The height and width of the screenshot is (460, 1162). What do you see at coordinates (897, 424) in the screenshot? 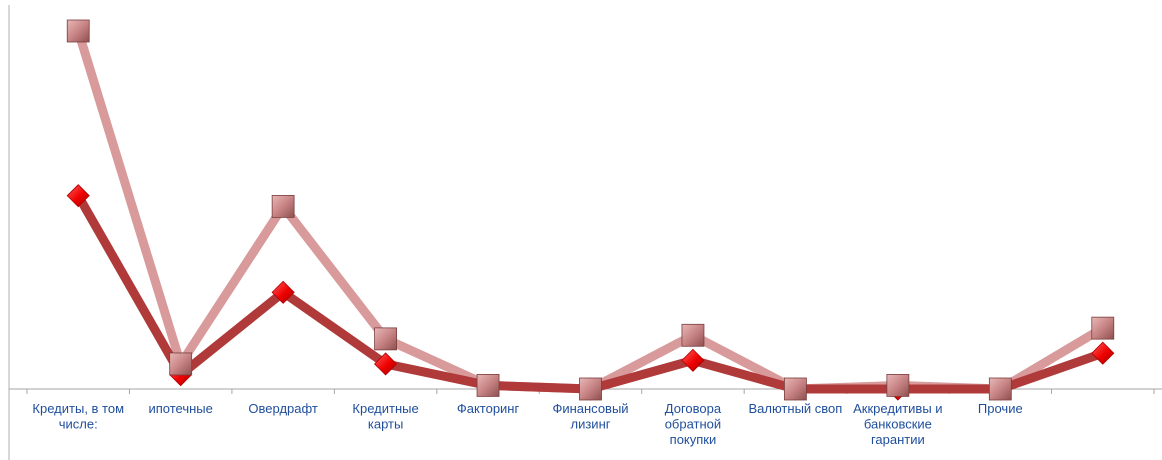
I see `x-tick-label: Аккредитивы и банковские гарантии` at bounding box center [897, 424].